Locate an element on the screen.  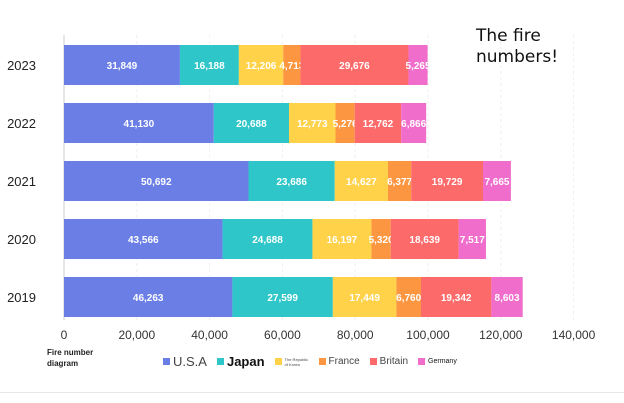
y-tick-label: 2022 is located at coordinates (21, 123).